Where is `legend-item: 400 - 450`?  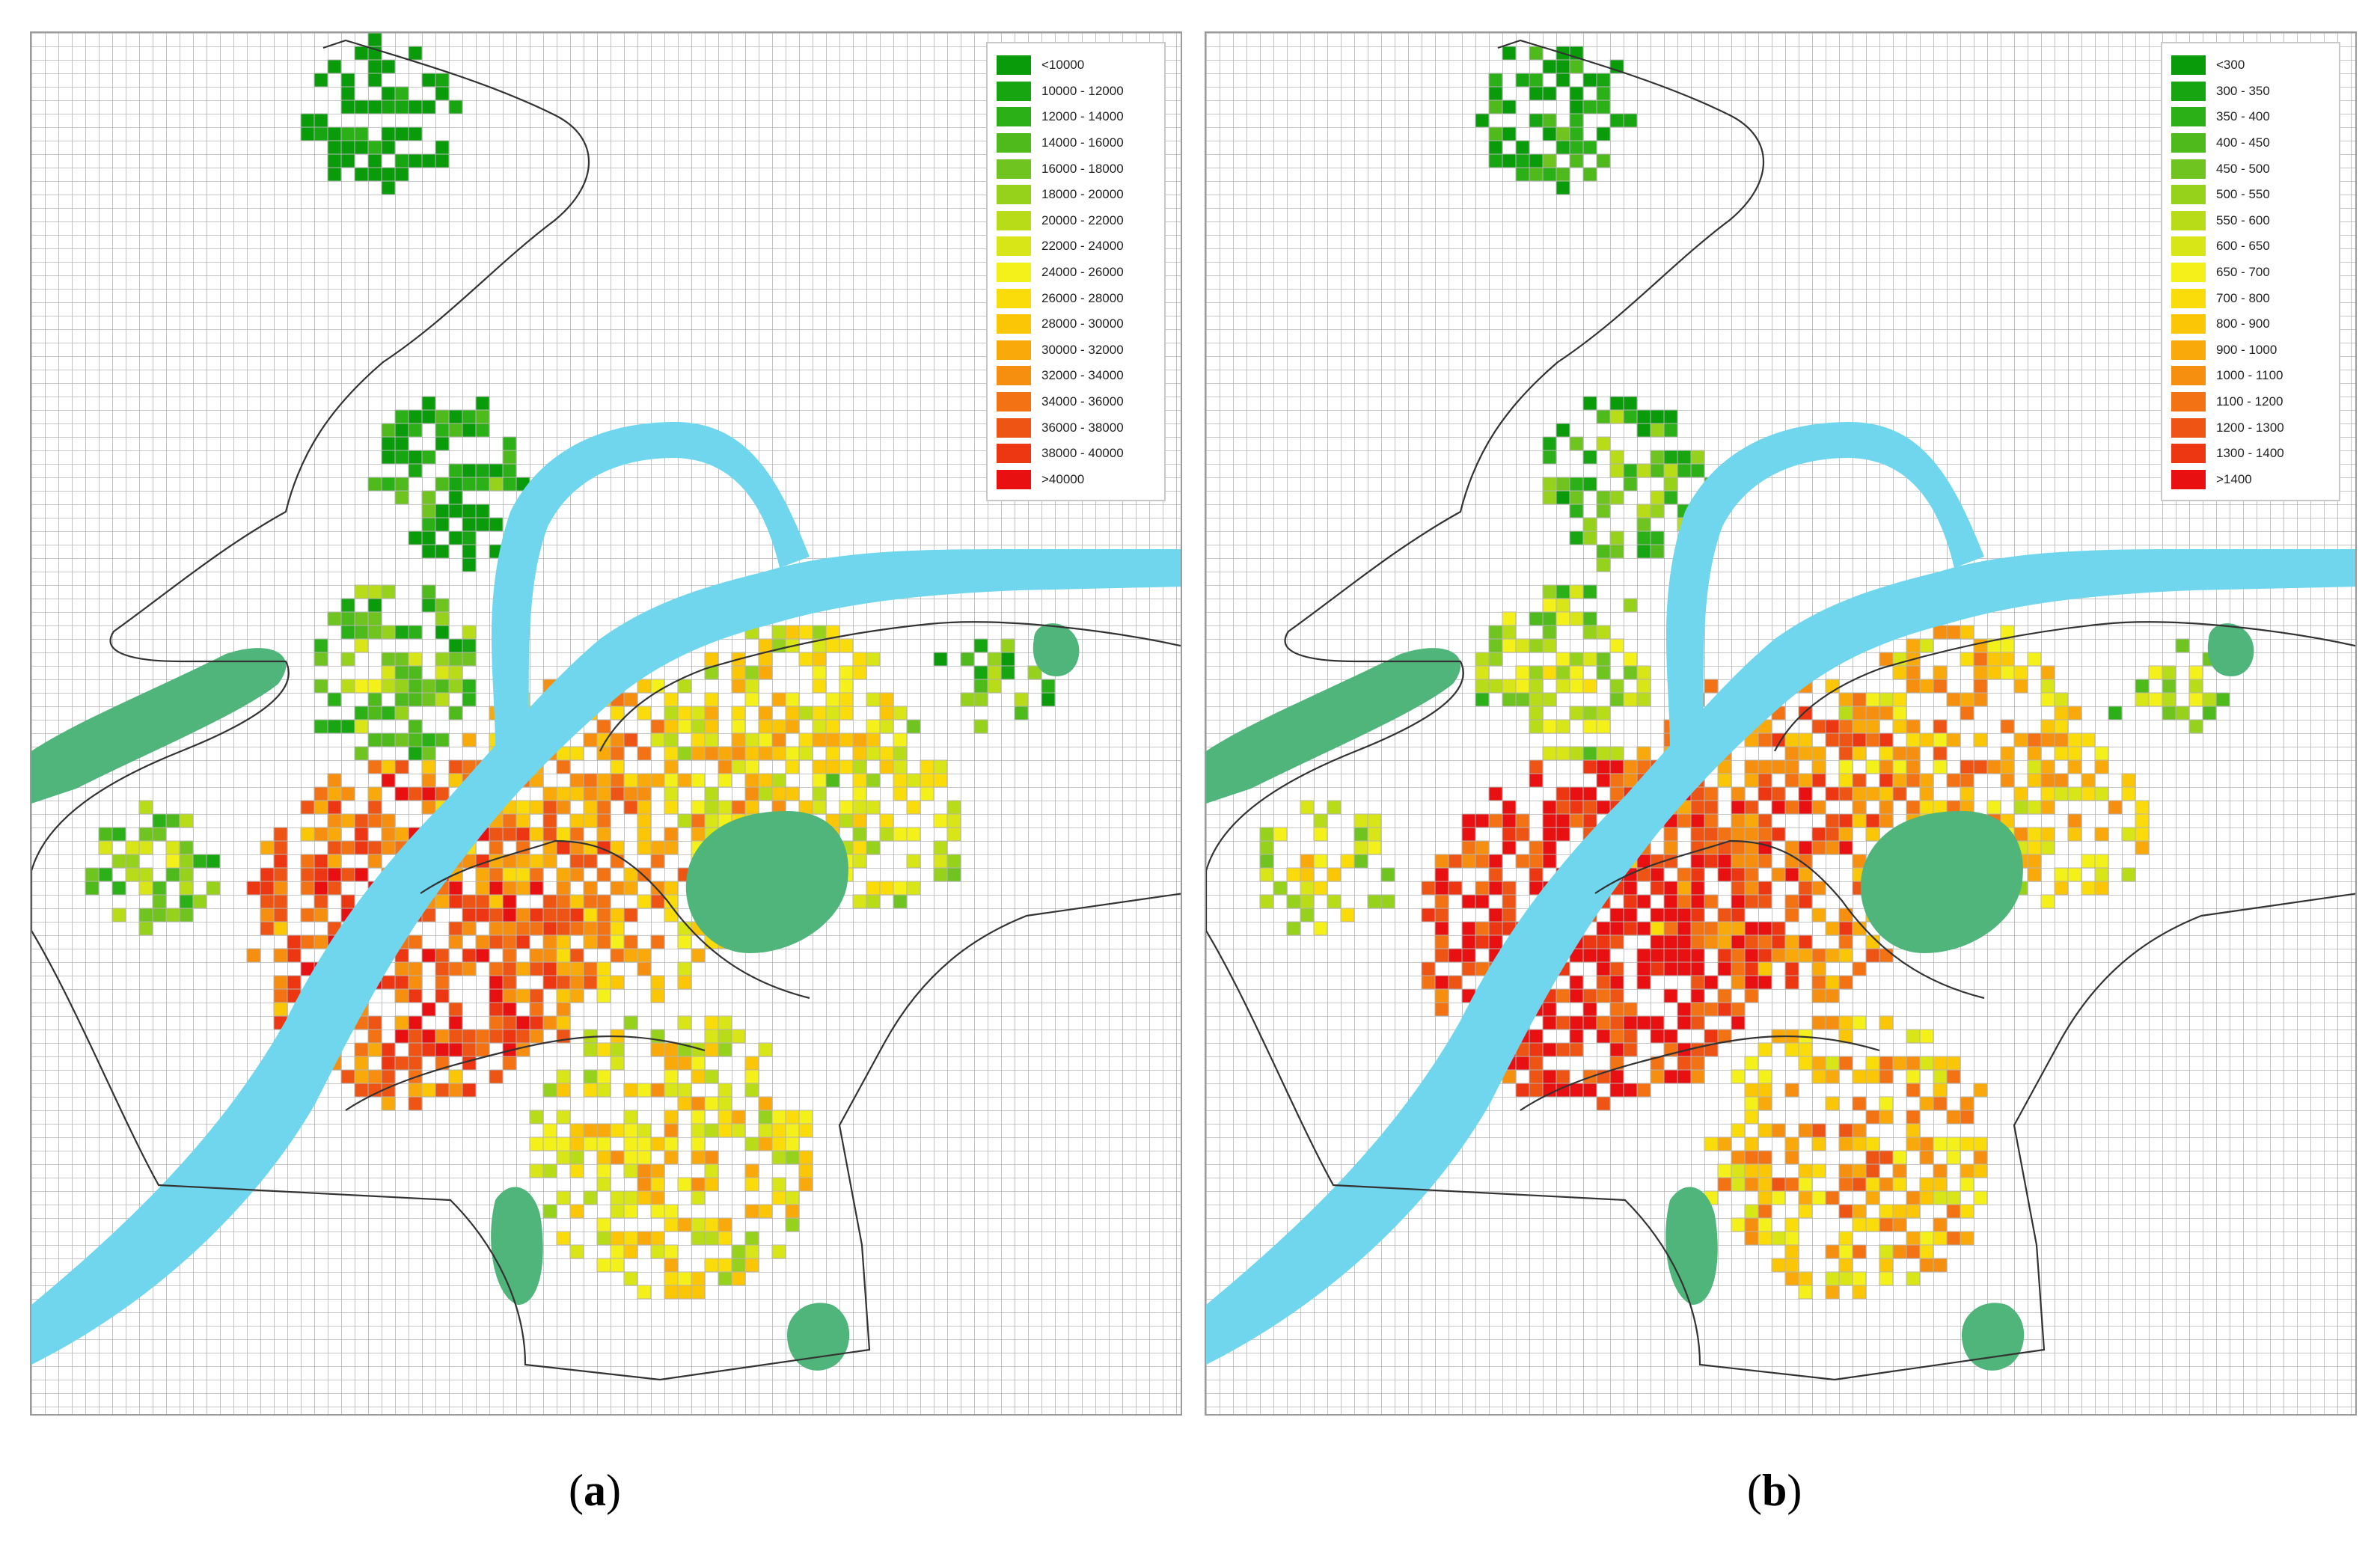
legend-item: 400 - 450 is located at coordinates (2251, 143).